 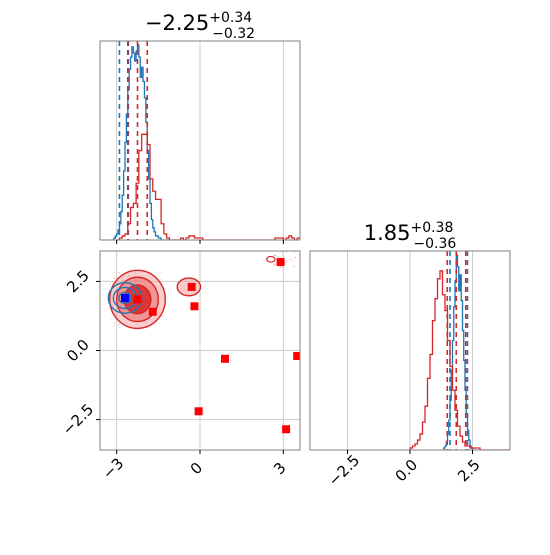 I want to click on y-tick-label: −2.5, so click(x=78, y=419).